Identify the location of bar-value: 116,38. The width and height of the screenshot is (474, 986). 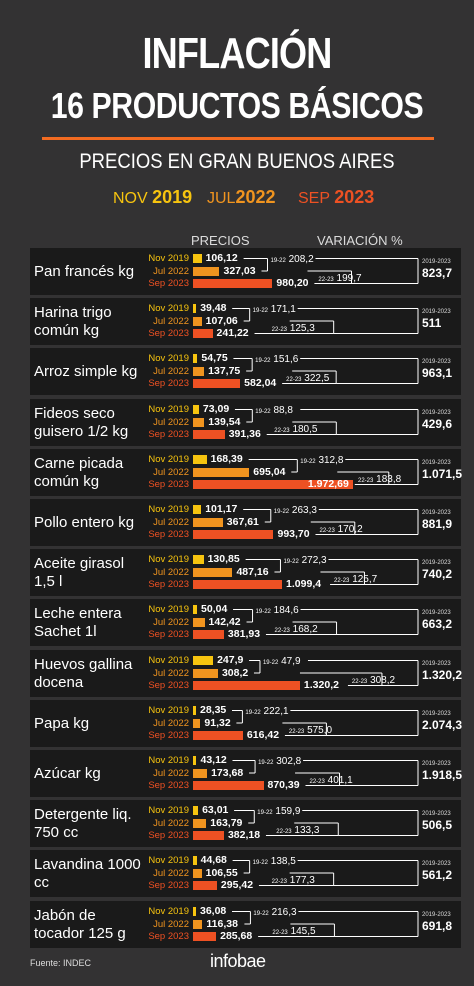
(222, 923).